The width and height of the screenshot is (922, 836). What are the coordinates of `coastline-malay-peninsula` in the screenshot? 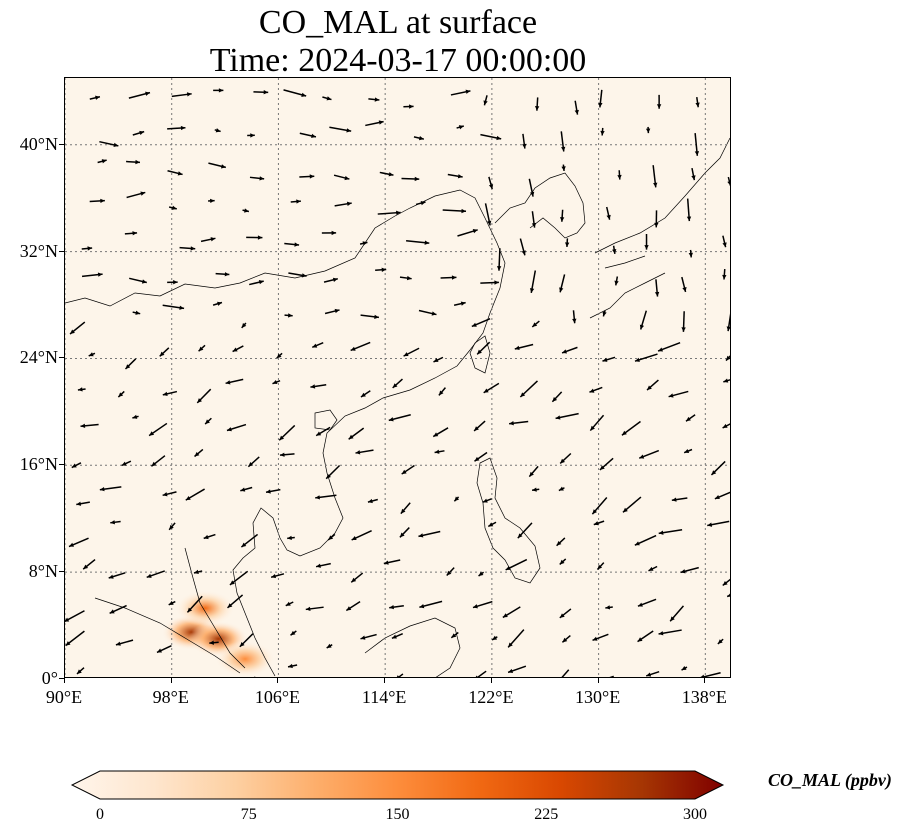 It's located at (215, 608).